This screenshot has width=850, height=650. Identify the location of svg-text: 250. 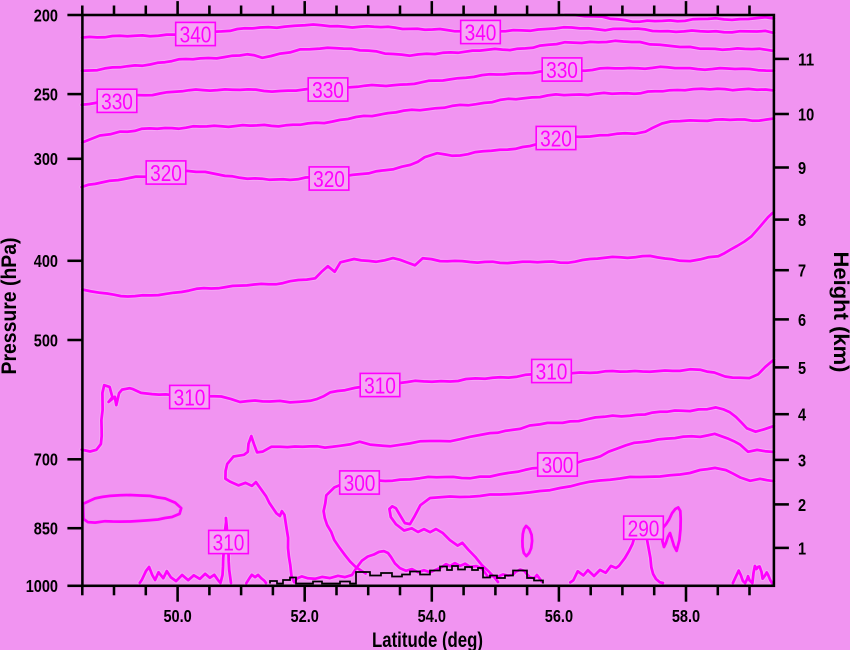
(46, 95).